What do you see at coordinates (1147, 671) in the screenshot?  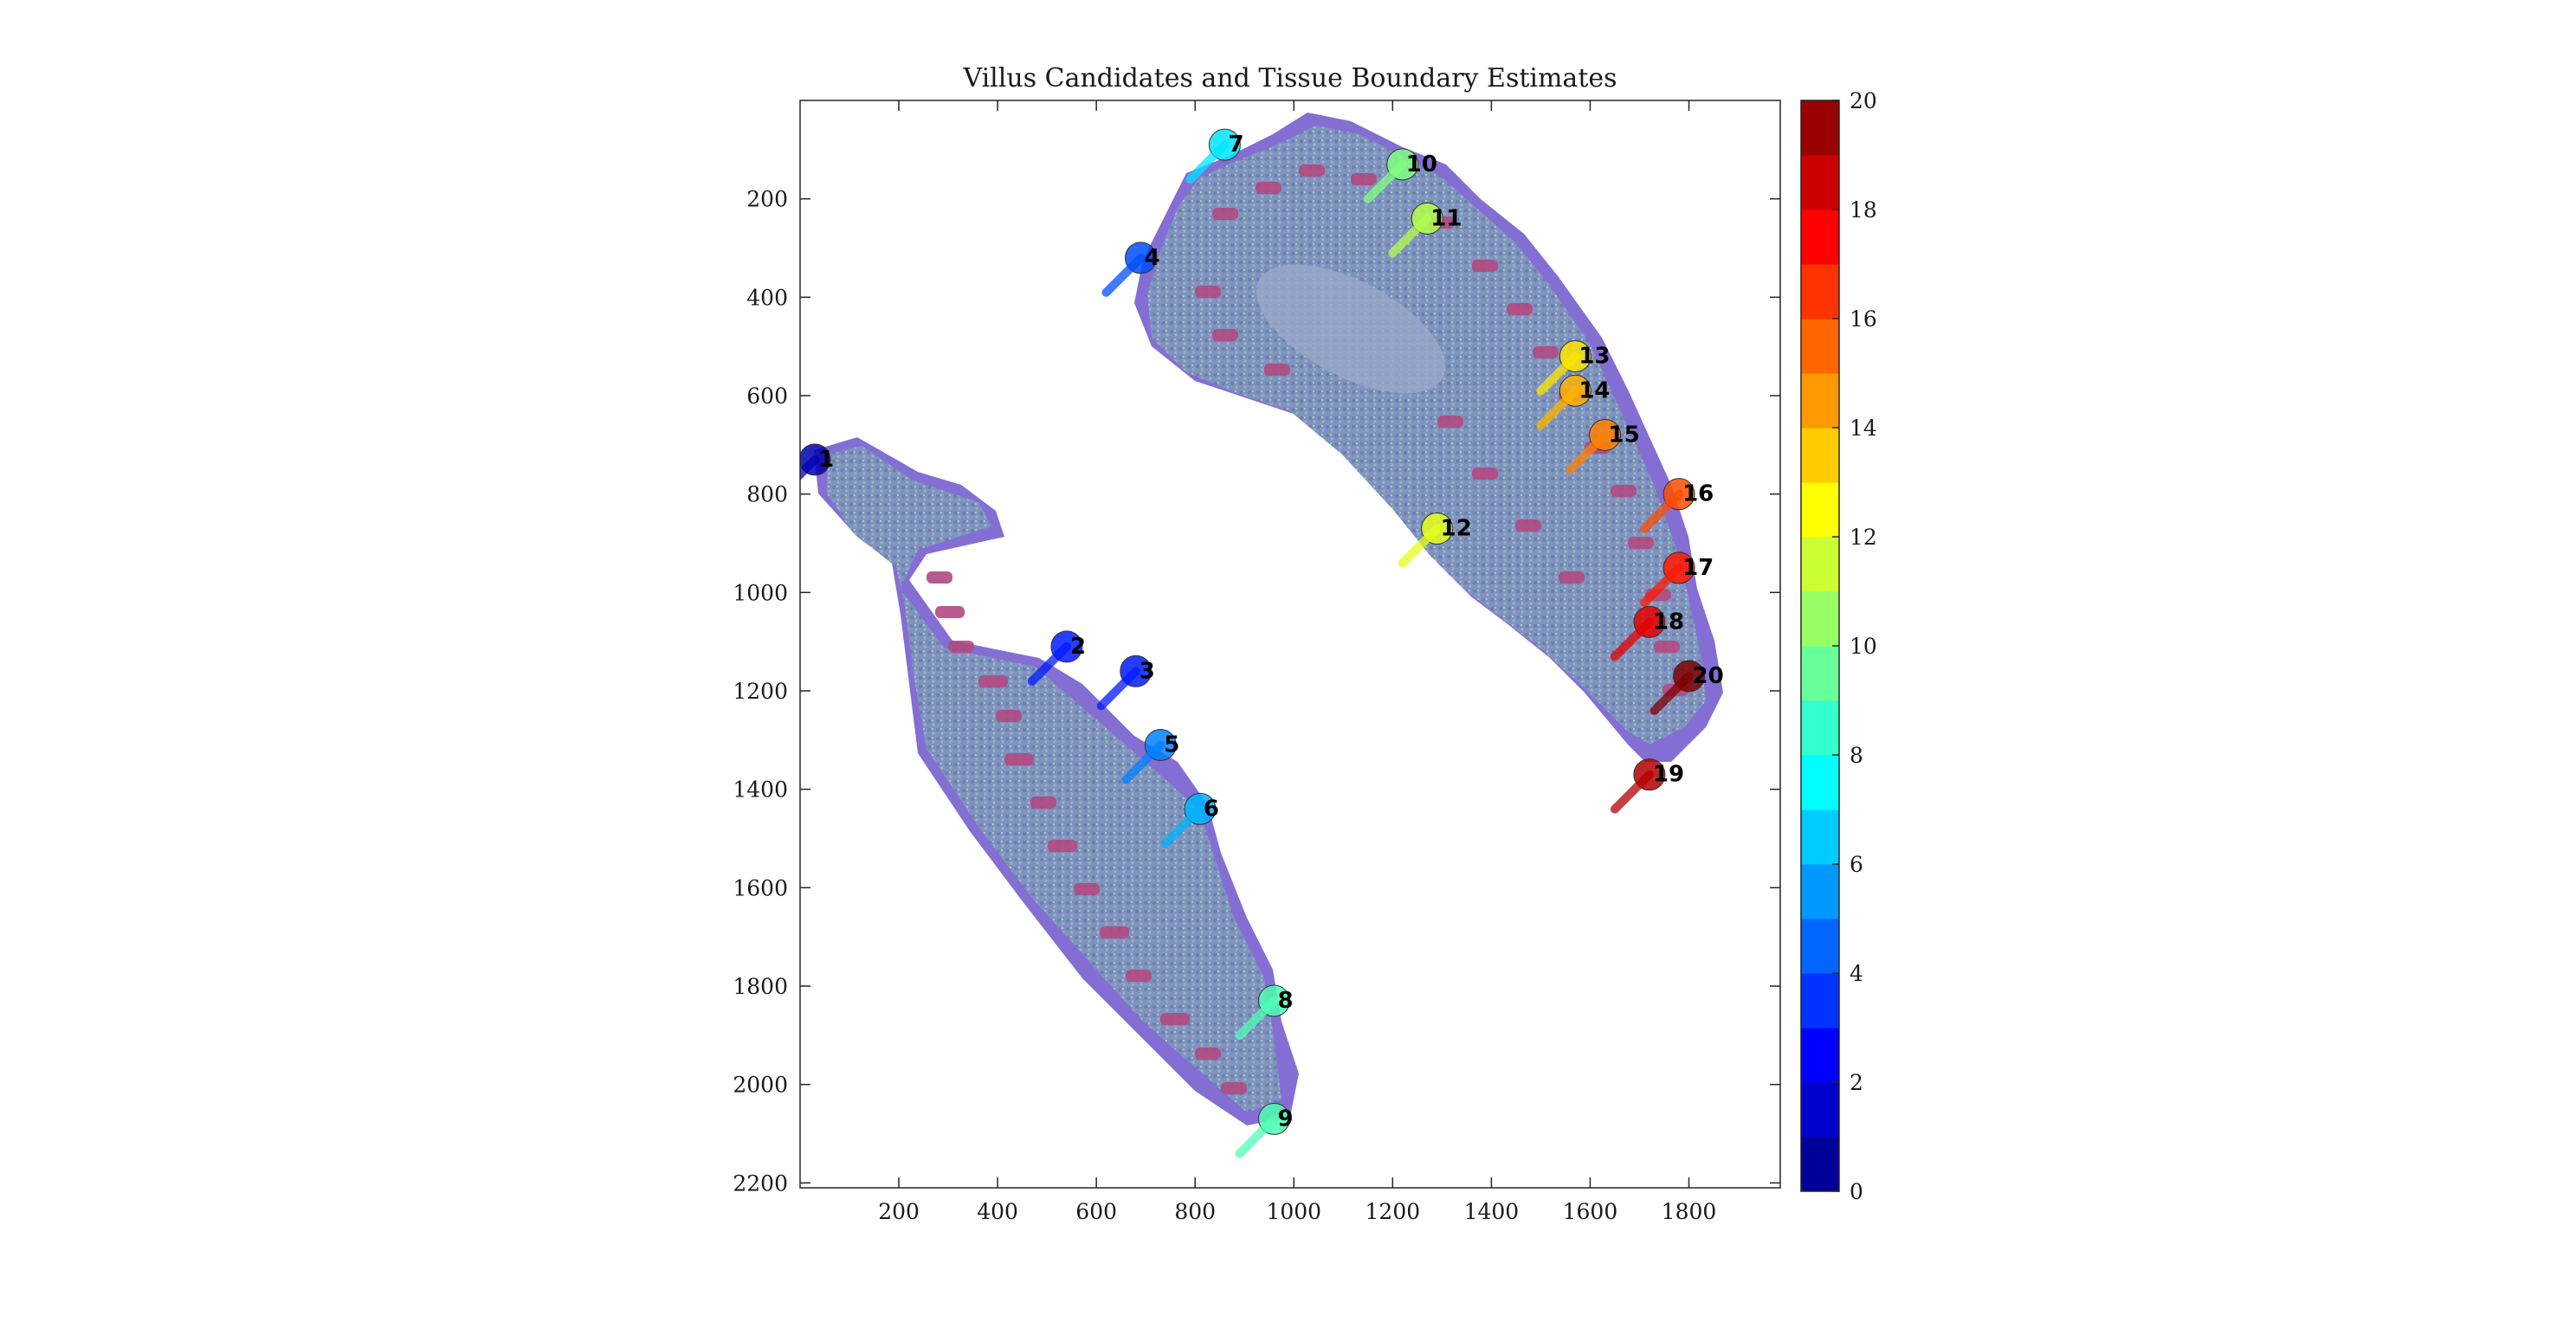 I see `villus-label: 3` at bounding box center [1147, 671].